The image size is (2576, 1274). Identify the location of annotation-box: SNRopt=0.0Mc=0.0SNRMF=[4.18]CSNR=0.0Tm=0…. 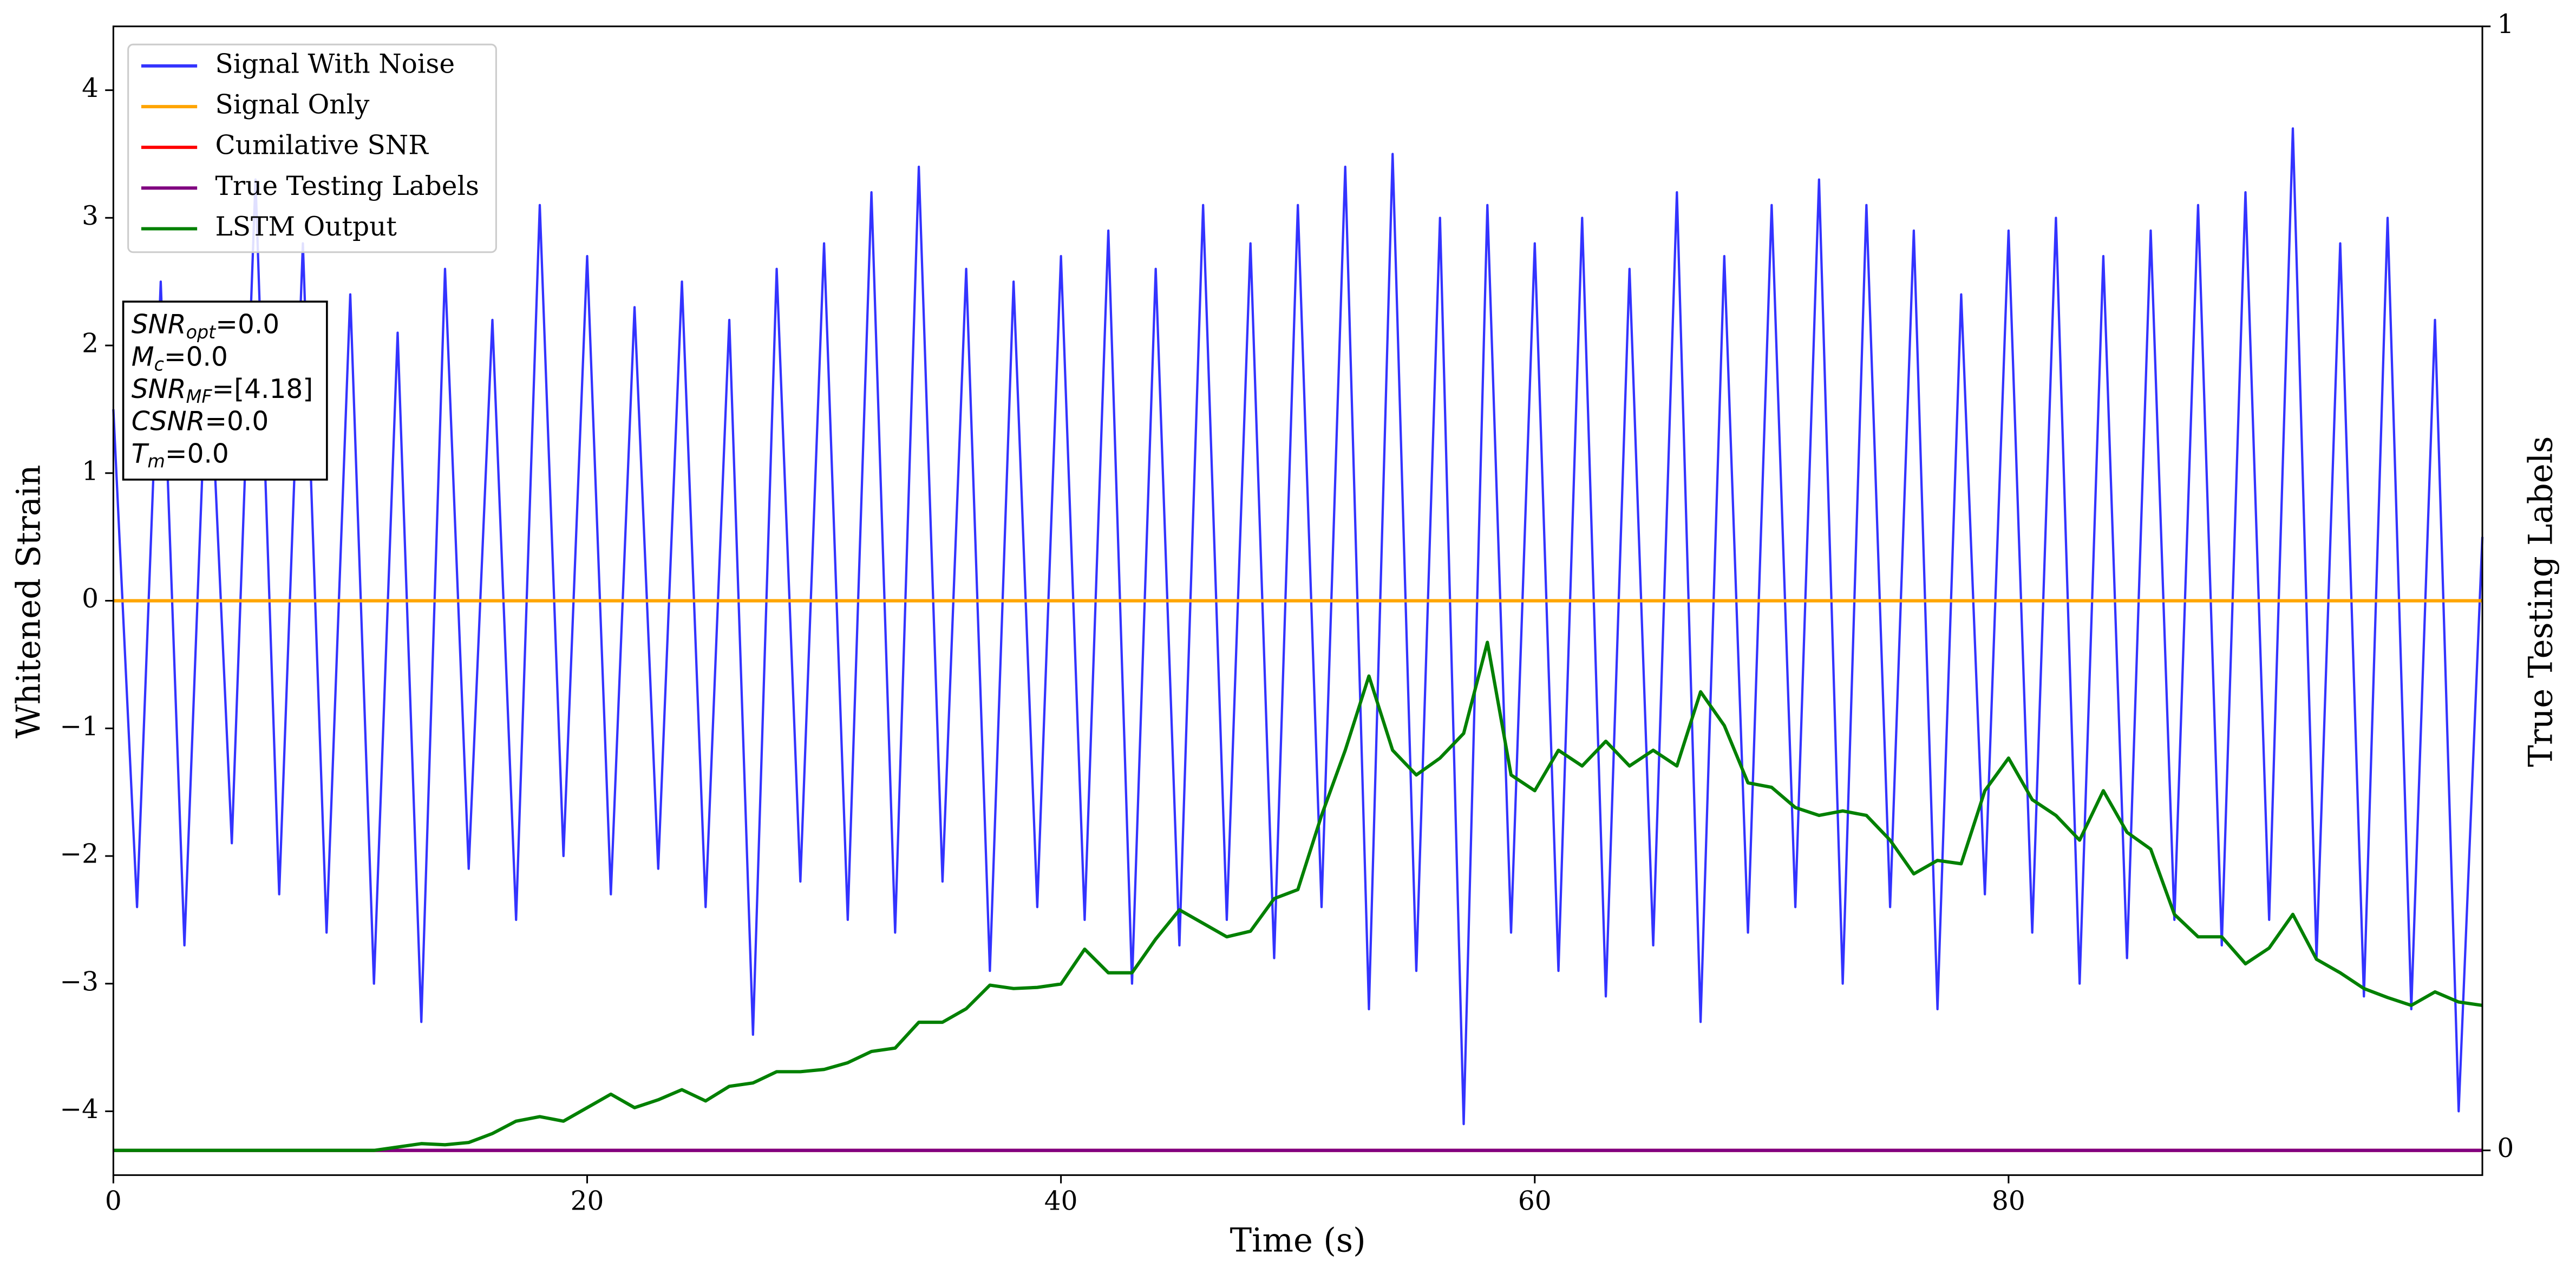
(225, 390).